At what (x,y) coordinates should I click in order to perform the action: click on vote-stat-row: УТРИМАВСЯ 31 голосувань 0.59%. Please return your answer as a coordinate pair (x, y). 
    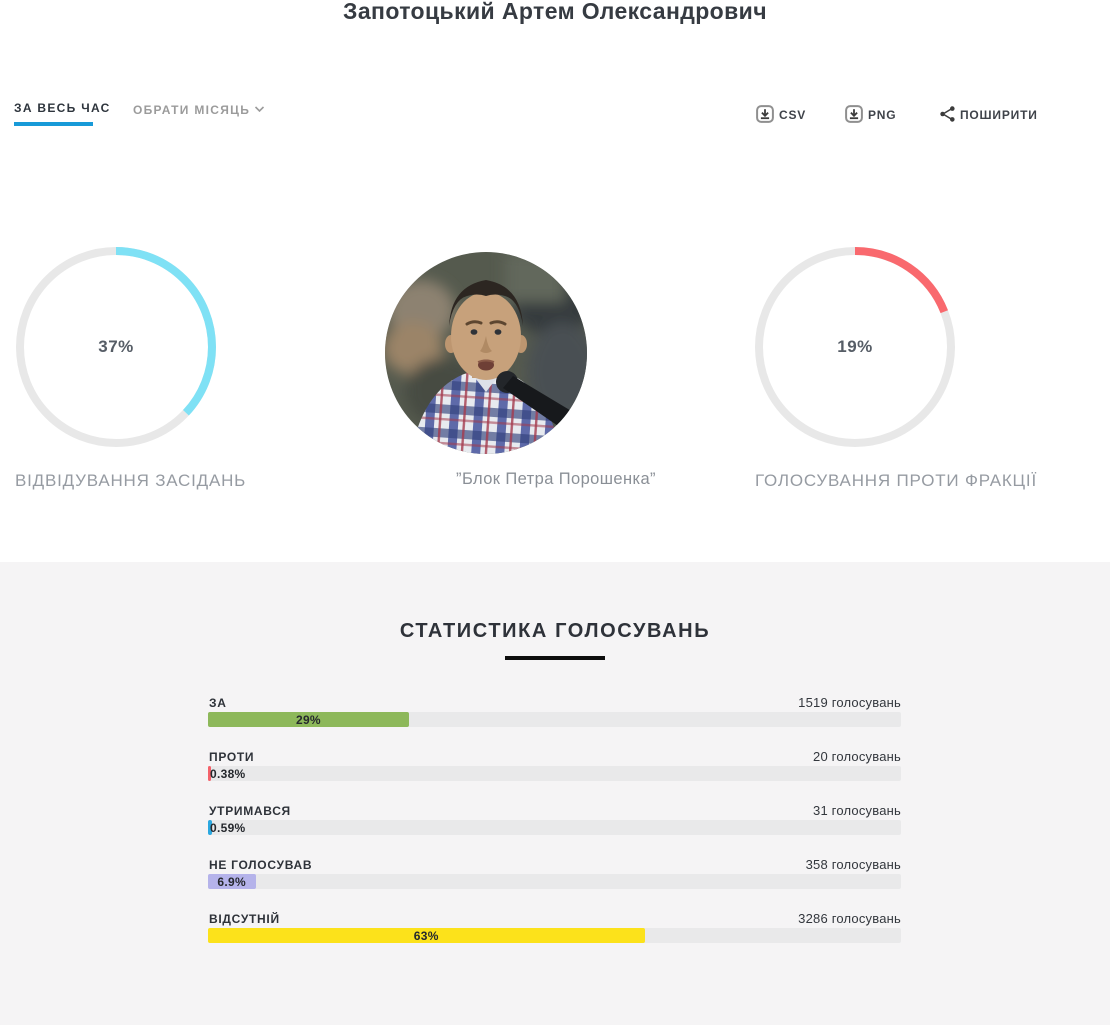
    Looking at the image, I should click on (554, 819).